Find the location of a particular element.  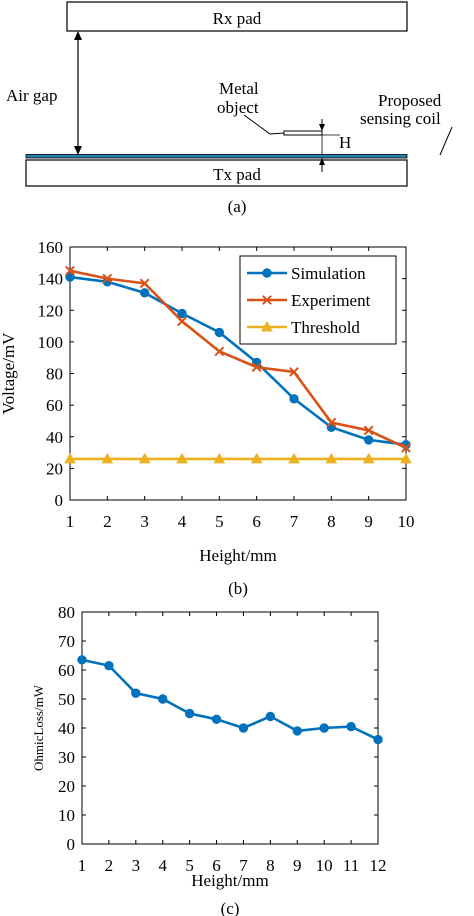

air-gap-arrowhead-bottom is located at coordinates (78, 150).